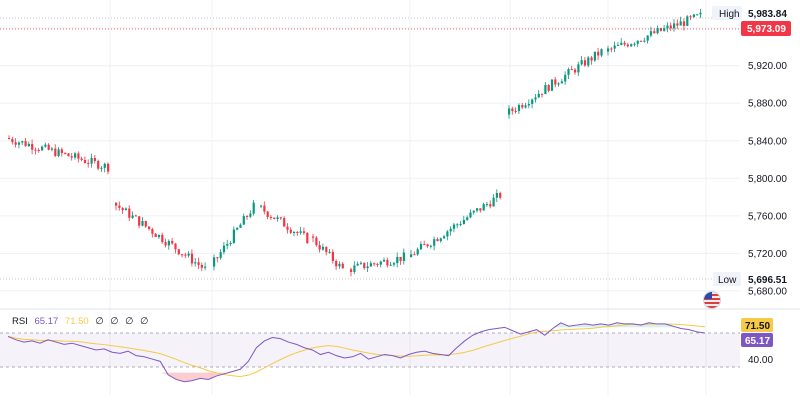 The image size is (800, 400). Describe the element at coordinates (46, 321) in the screenshot. I see `rsi-legend-value: 65.17` at that location.